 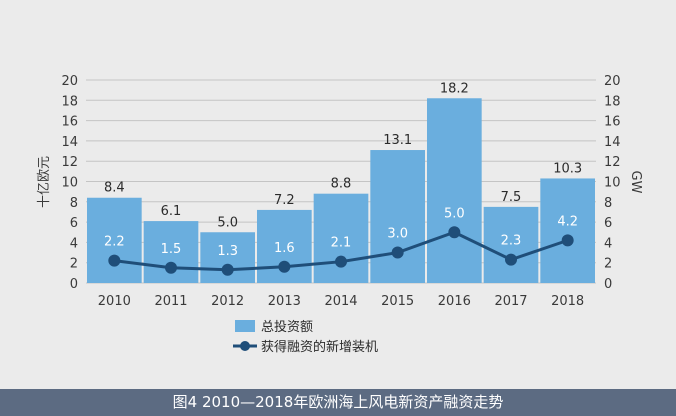 What do you see at coordinates (245, 346) in the screenshot?
I see `legend-line-marker` at bounding box center [245, 346].